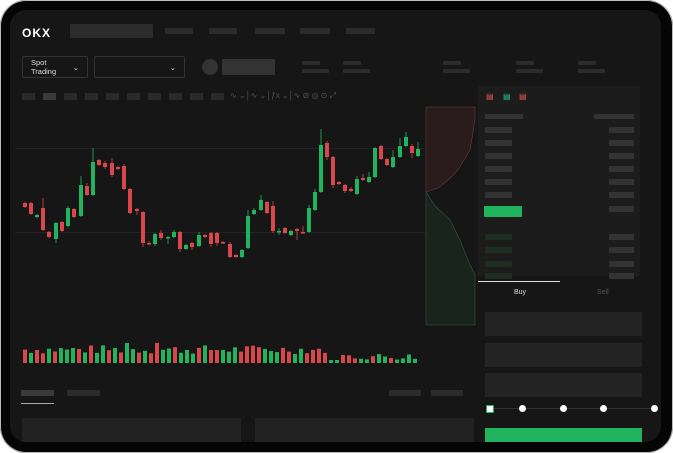  What do you see at coordinates (520, 292) in the screenshot?
I see `tab-buy: Buy` at bounding box center [520, 292].